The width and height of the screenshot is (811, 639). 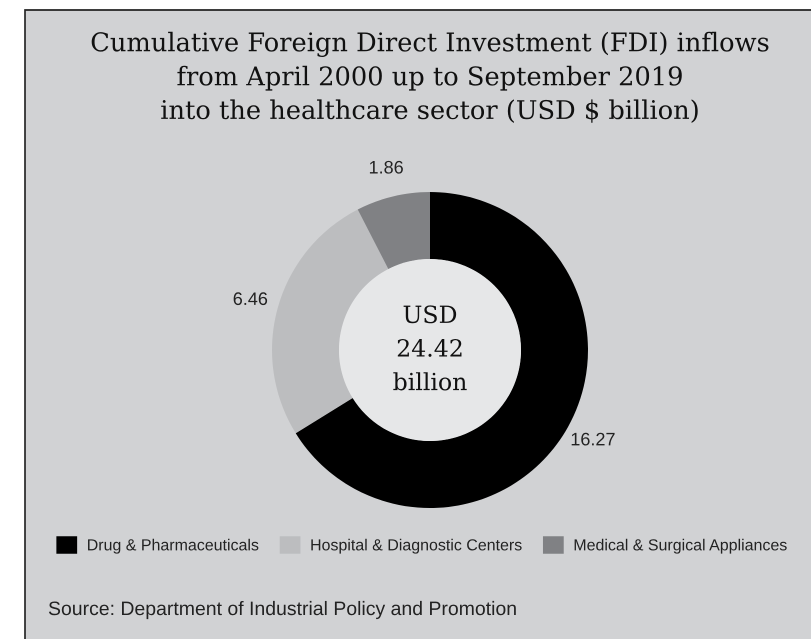 I want to click on legend-label: Medical & Surgical Appliances, so click(x=680, y=546).